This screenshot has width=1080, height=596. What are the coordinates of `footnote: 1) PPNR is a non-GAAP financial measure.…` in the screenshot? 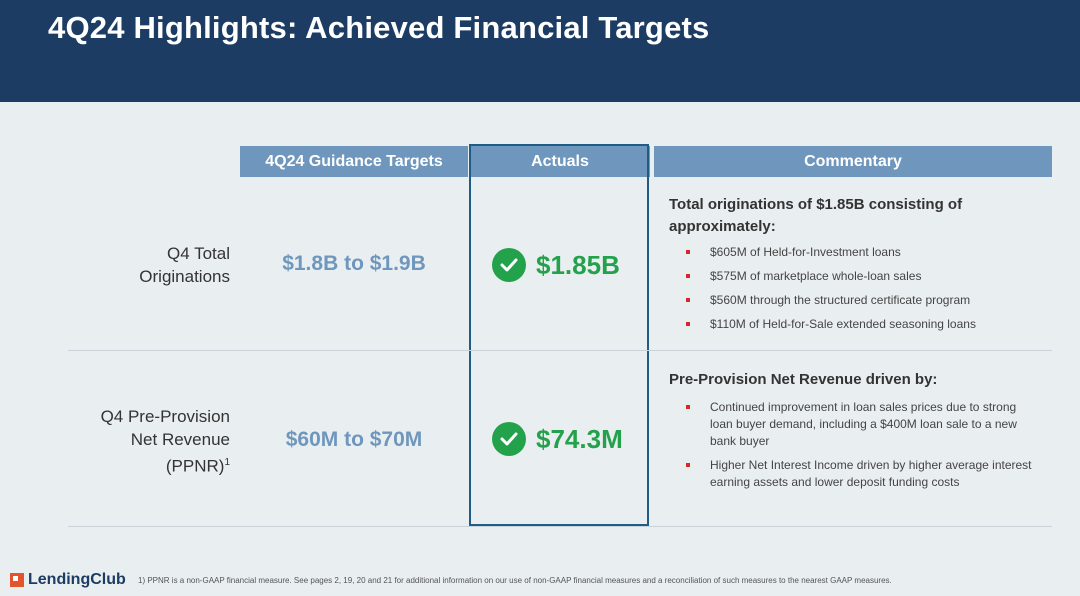 It's located at (515, 580).